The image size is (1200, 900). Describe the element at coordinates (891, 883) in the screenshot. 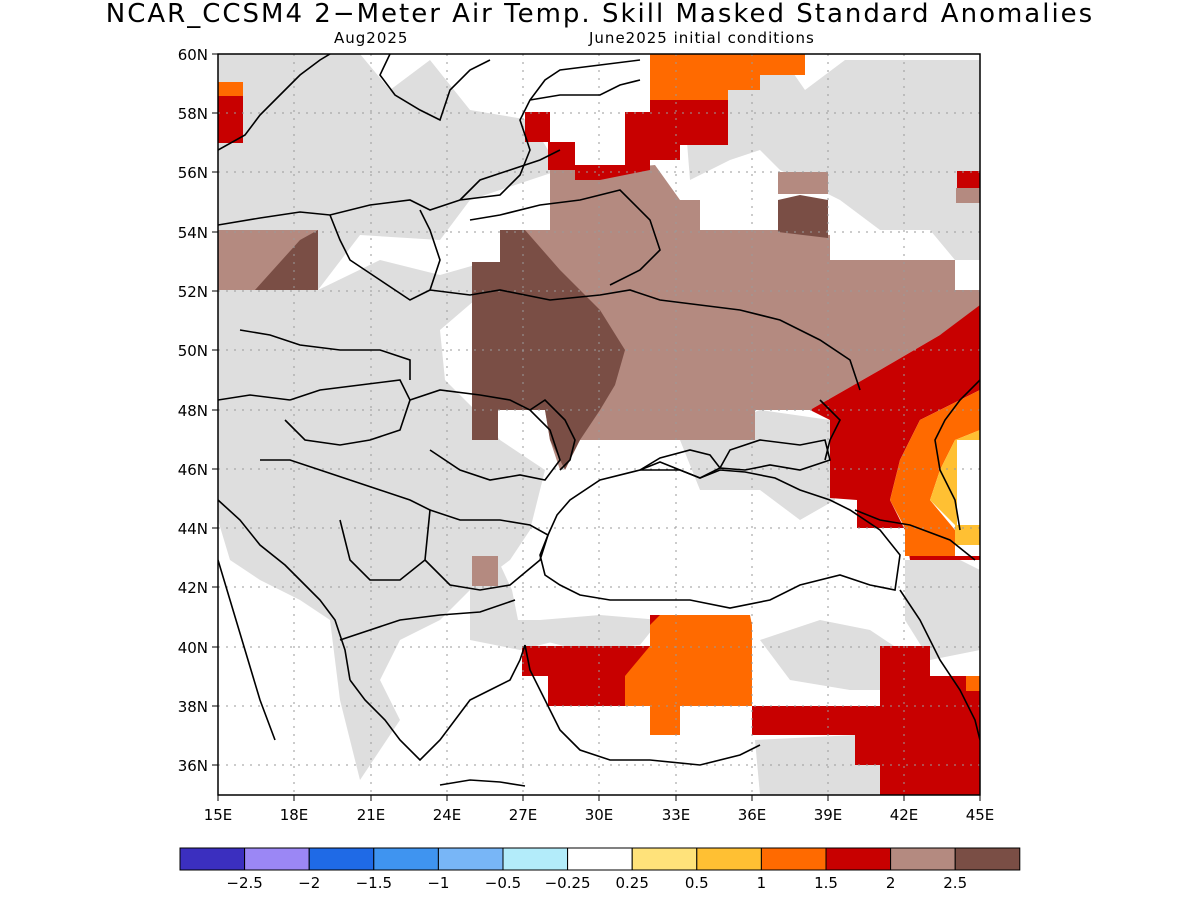

I see `colorbar-label: 2` at that location.